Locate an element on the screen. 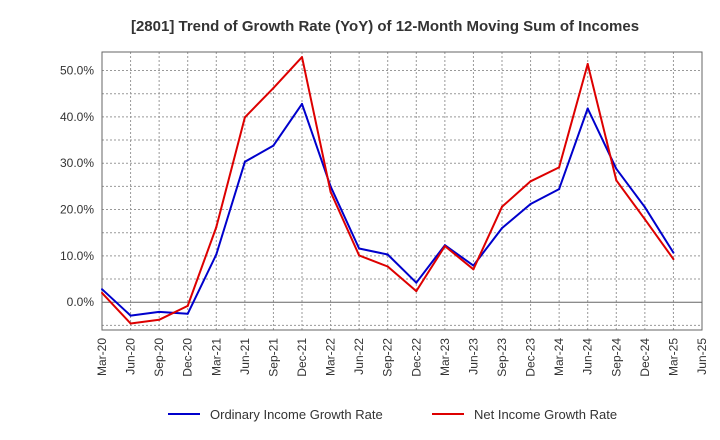 This screenshot has height=440, width=720. x-tick-label: Jun-25 is located at coordinates (702, 356).